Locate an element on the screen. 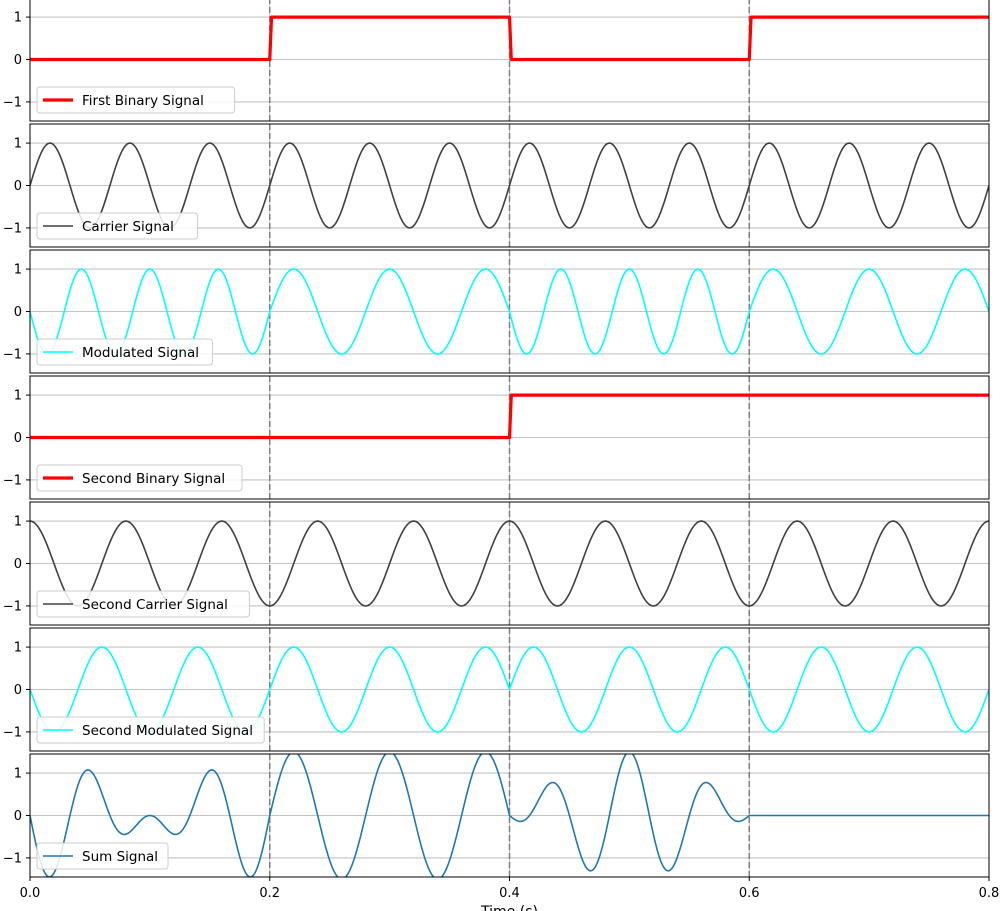 The image size is (1000, 911). panel-7: −1 0 1 Sum Signal is located at coordinates (496, 815).